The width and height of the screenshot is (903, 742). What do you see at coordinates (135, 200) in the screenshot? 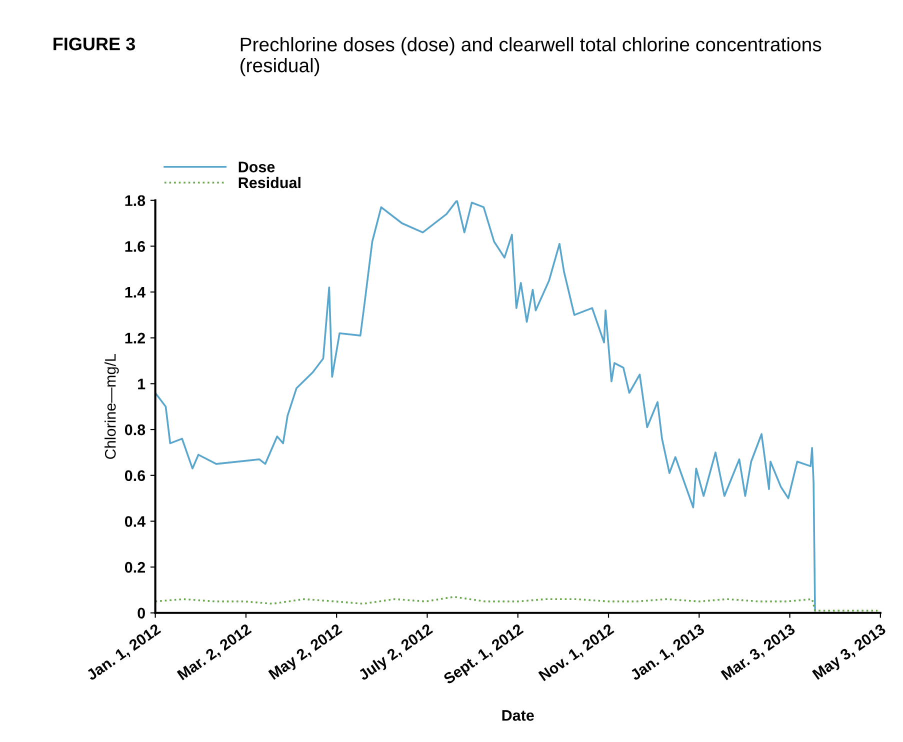
I see `y-tick-label: 1.8` at bounding box center [135, 200].